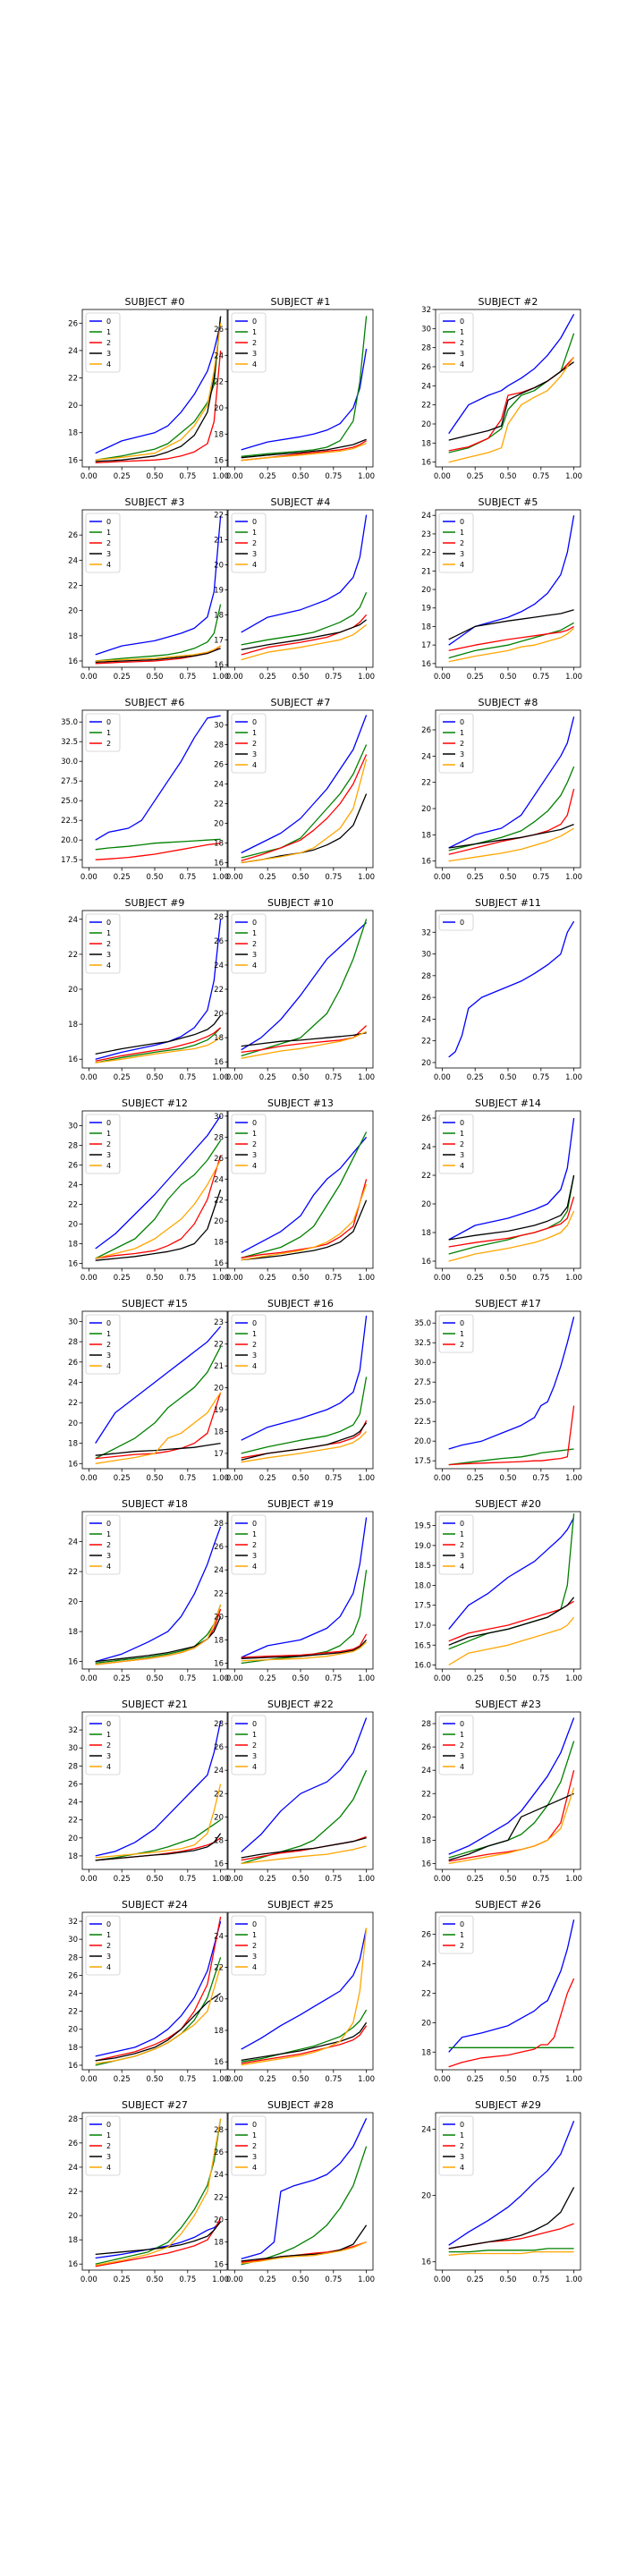 This screenshot has width=644, height=2576. I want to click on y-tick-label: 21, so click(426, 571).